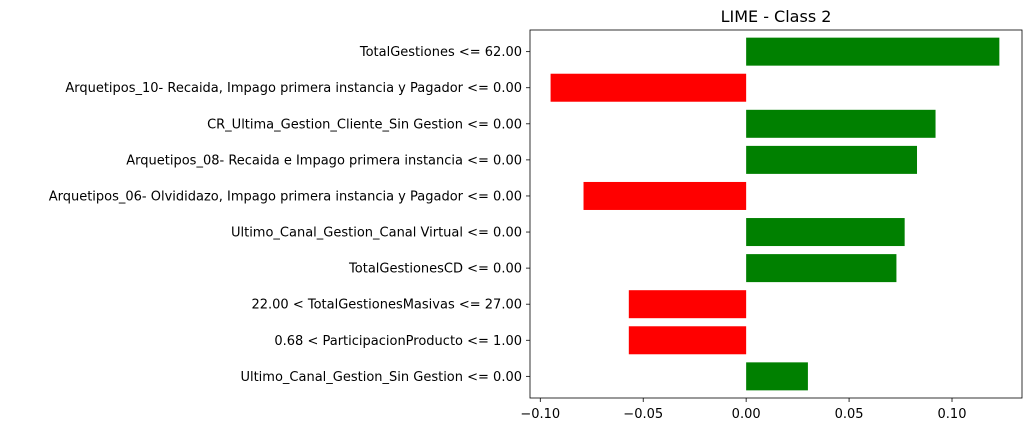 Image resolution: width=1031 pixels, height=435 pixels. I want to click on y-tick-label: 22.00 < TotalGestionesMasivas <= 27.00, so click(386, 305).